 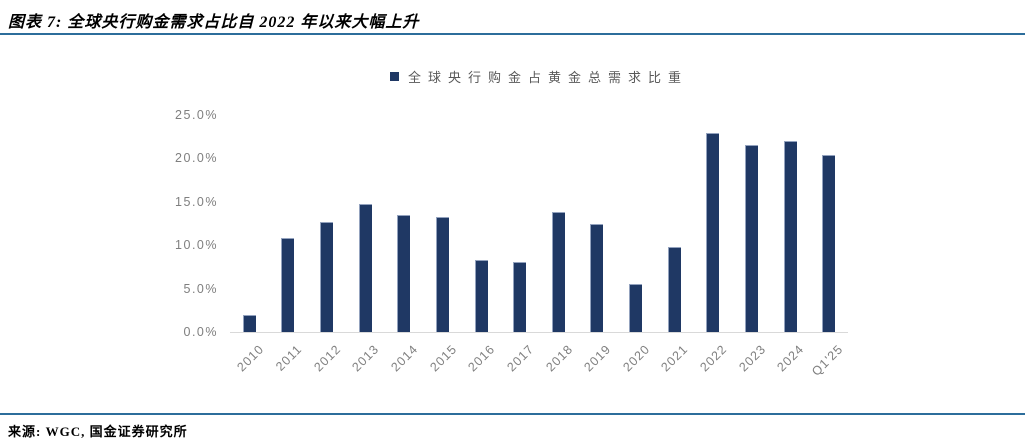 I want to click on bar-2019, so click(x=597, y=278).